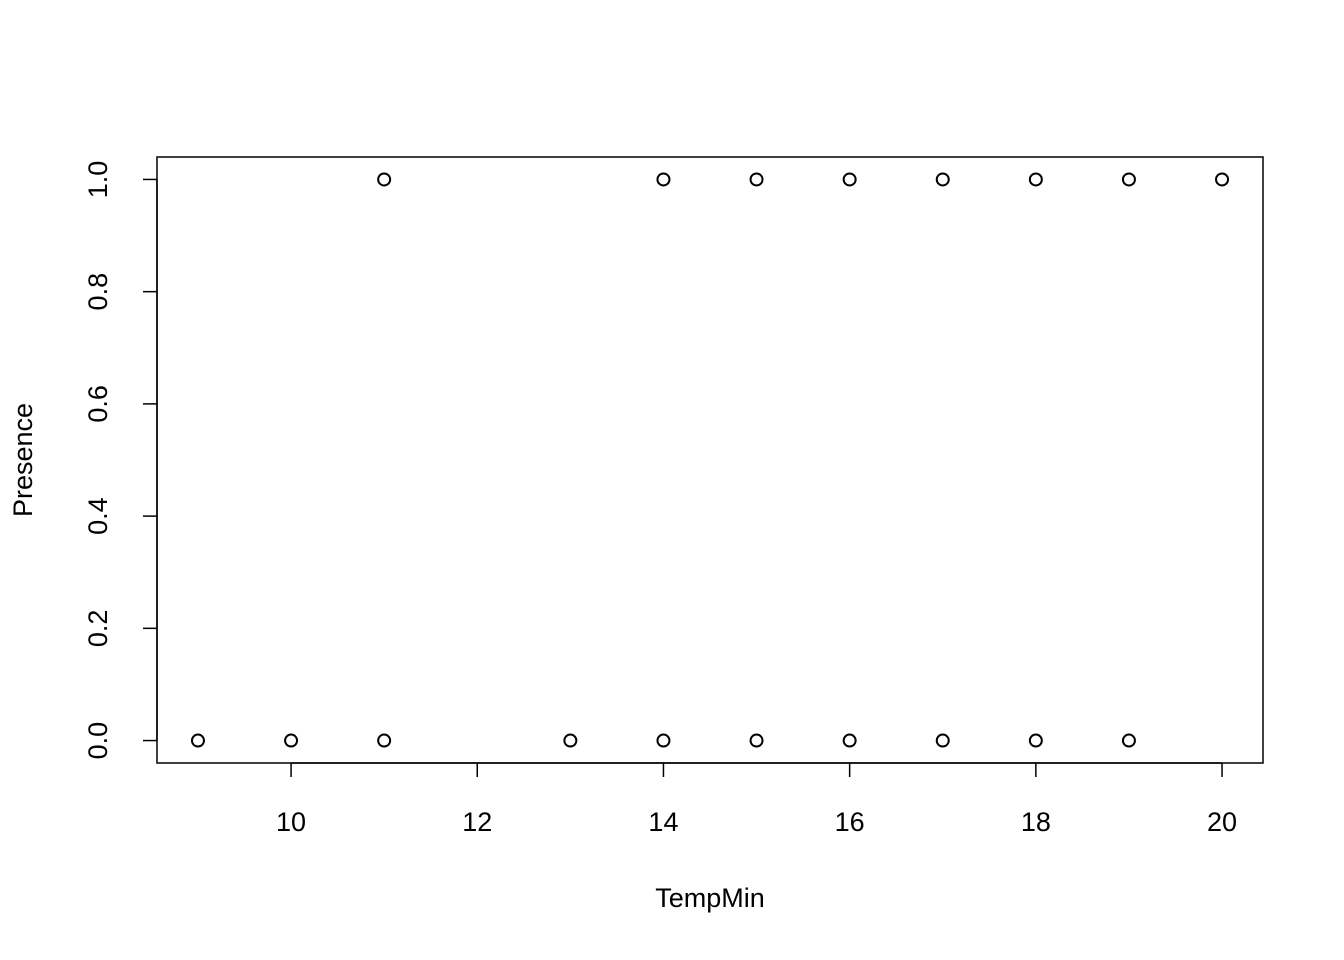 The width and height of the screenshot is (1344, 960). What do you see at coordinates (1036, 822) in the screenshot?
I see `x-tick-label: 18` at bounding box center [1036, 822].